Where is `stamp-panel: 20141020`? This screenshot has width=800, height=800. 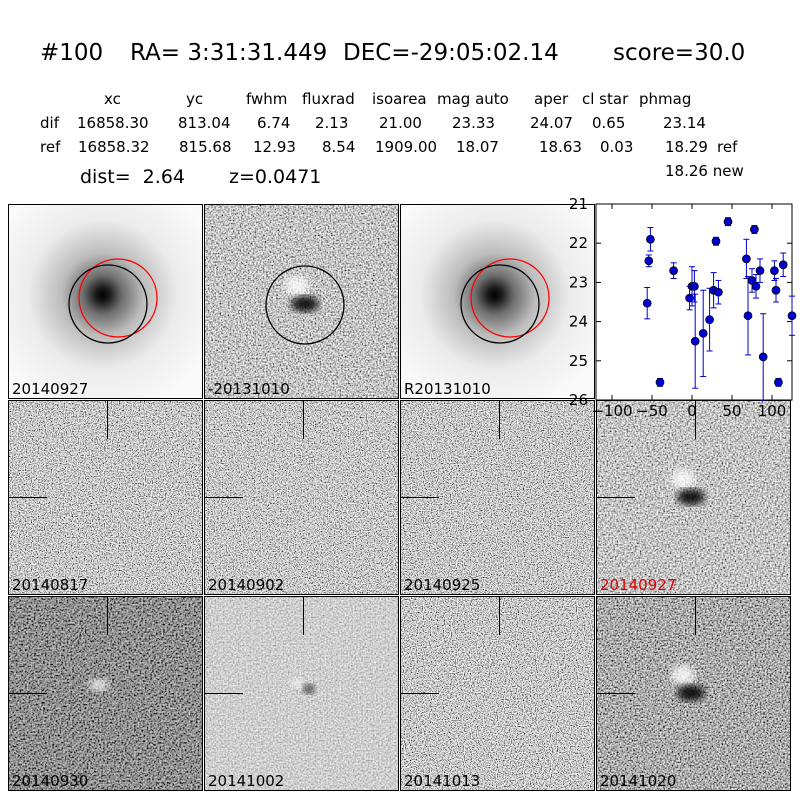
stamp-panel: 20141020 is located at coordinates (693, 693).